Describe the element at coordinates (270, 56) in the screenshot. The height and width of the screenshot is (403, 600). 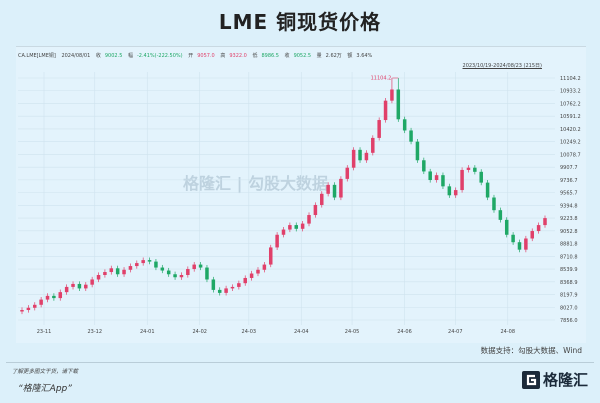
I see `low-value: 8986.5` at that location.